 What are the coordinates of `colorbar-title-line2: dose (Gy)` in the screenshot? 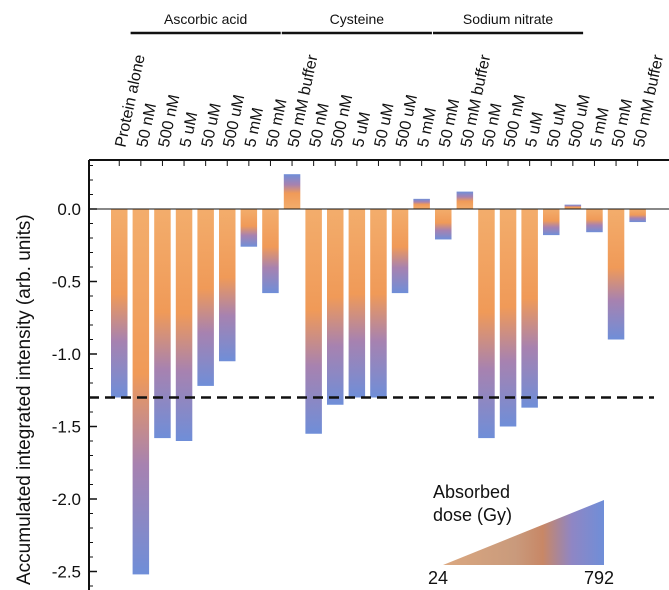 It's located at (472, 515).